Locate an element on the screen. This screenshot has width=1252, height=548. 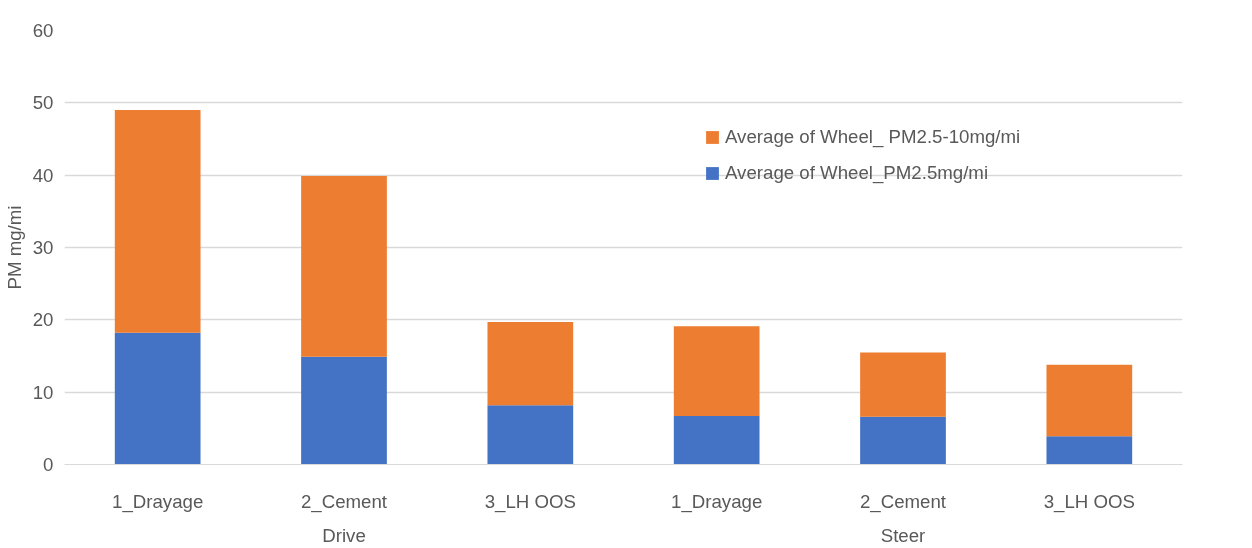
y-tick-label: 40 is located at coordinates (43, 175).